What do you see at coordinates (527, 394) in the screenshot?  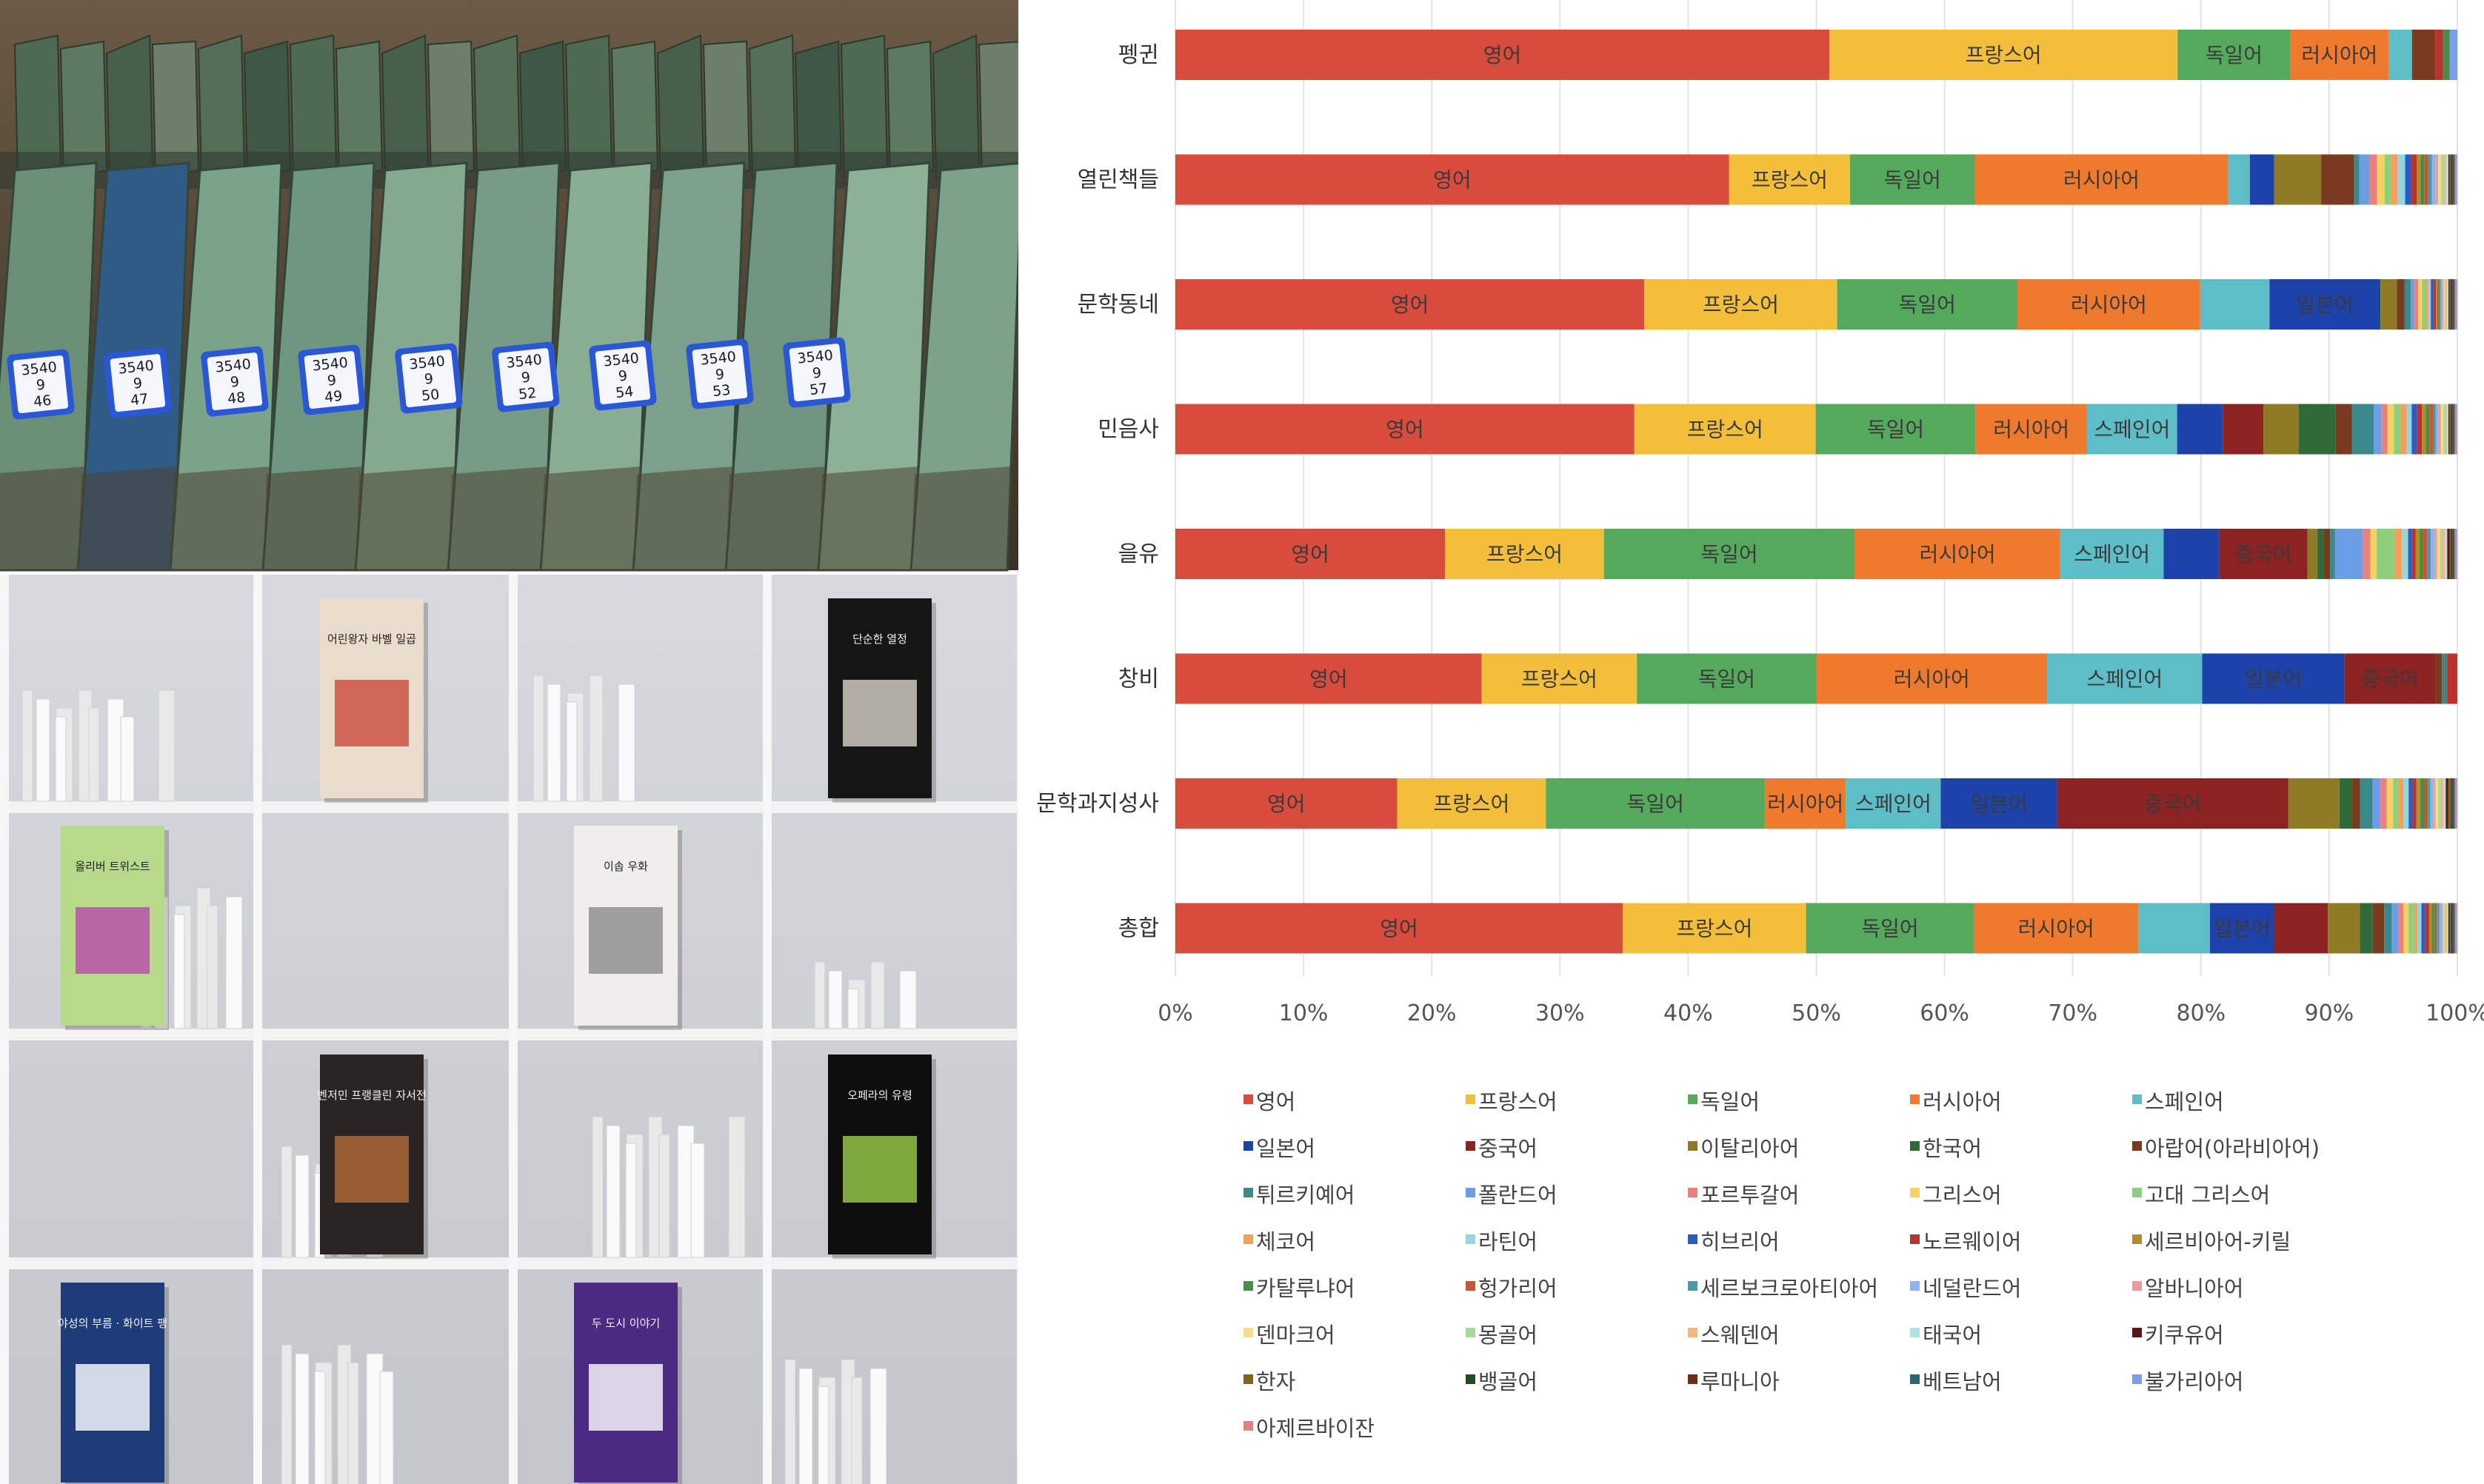 I see `label-text: 52` at bounding box center [527, 394].